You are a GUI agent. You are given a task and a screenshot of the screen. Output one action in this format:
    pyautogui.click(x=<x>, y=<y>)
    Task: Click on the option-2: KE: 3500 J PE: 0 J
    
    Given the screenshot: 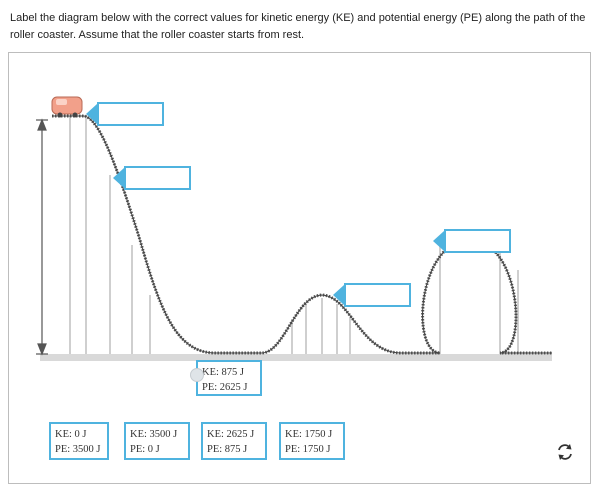 What is the action you would take?
    pyautogui.click(x=157, y=441)
    